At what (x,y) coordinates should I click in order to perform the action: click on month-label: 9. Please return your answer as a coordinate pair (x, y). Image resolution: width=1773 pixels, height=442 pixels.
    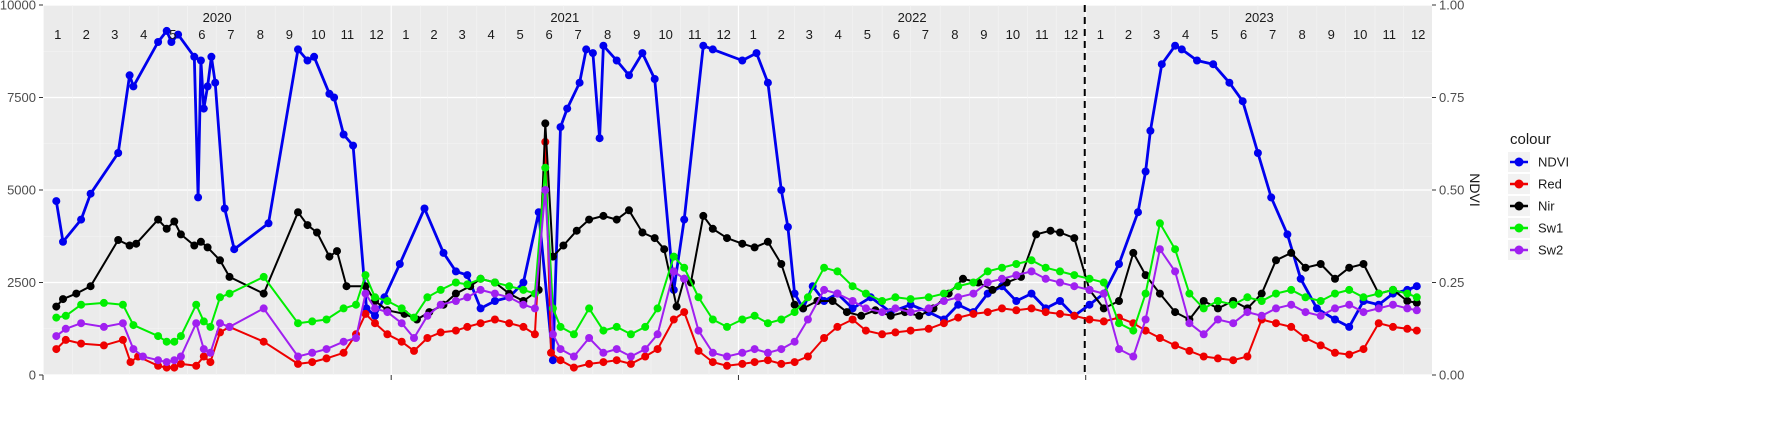
    Looking at the image, I should click on (289, 34).